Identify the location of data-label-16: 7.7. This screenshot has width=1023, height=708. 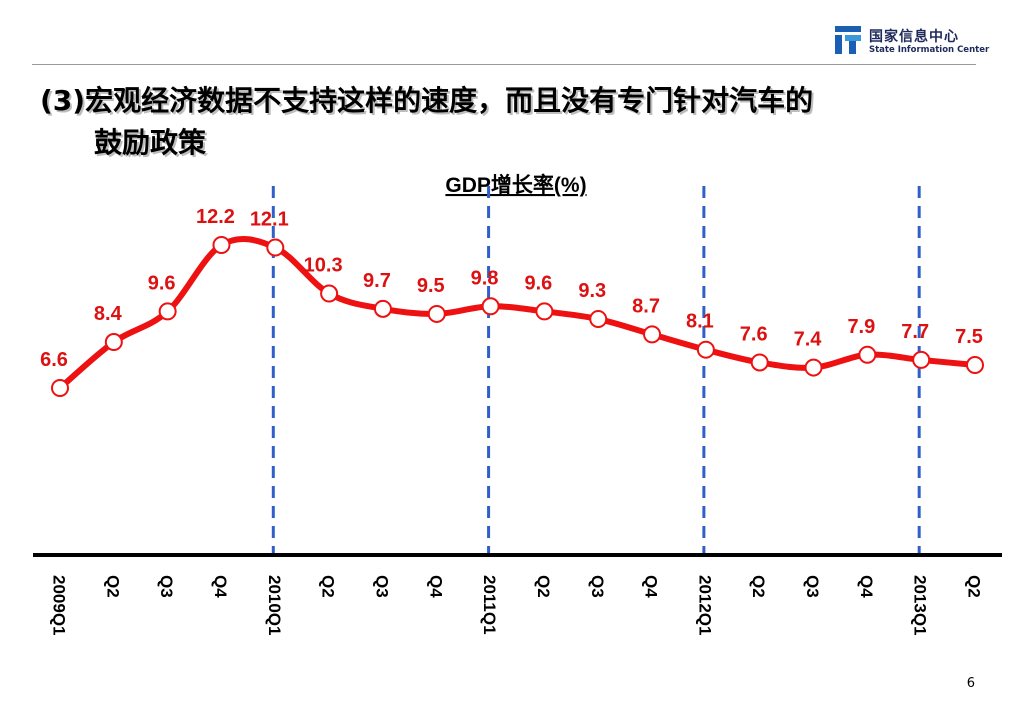
(915, 332).